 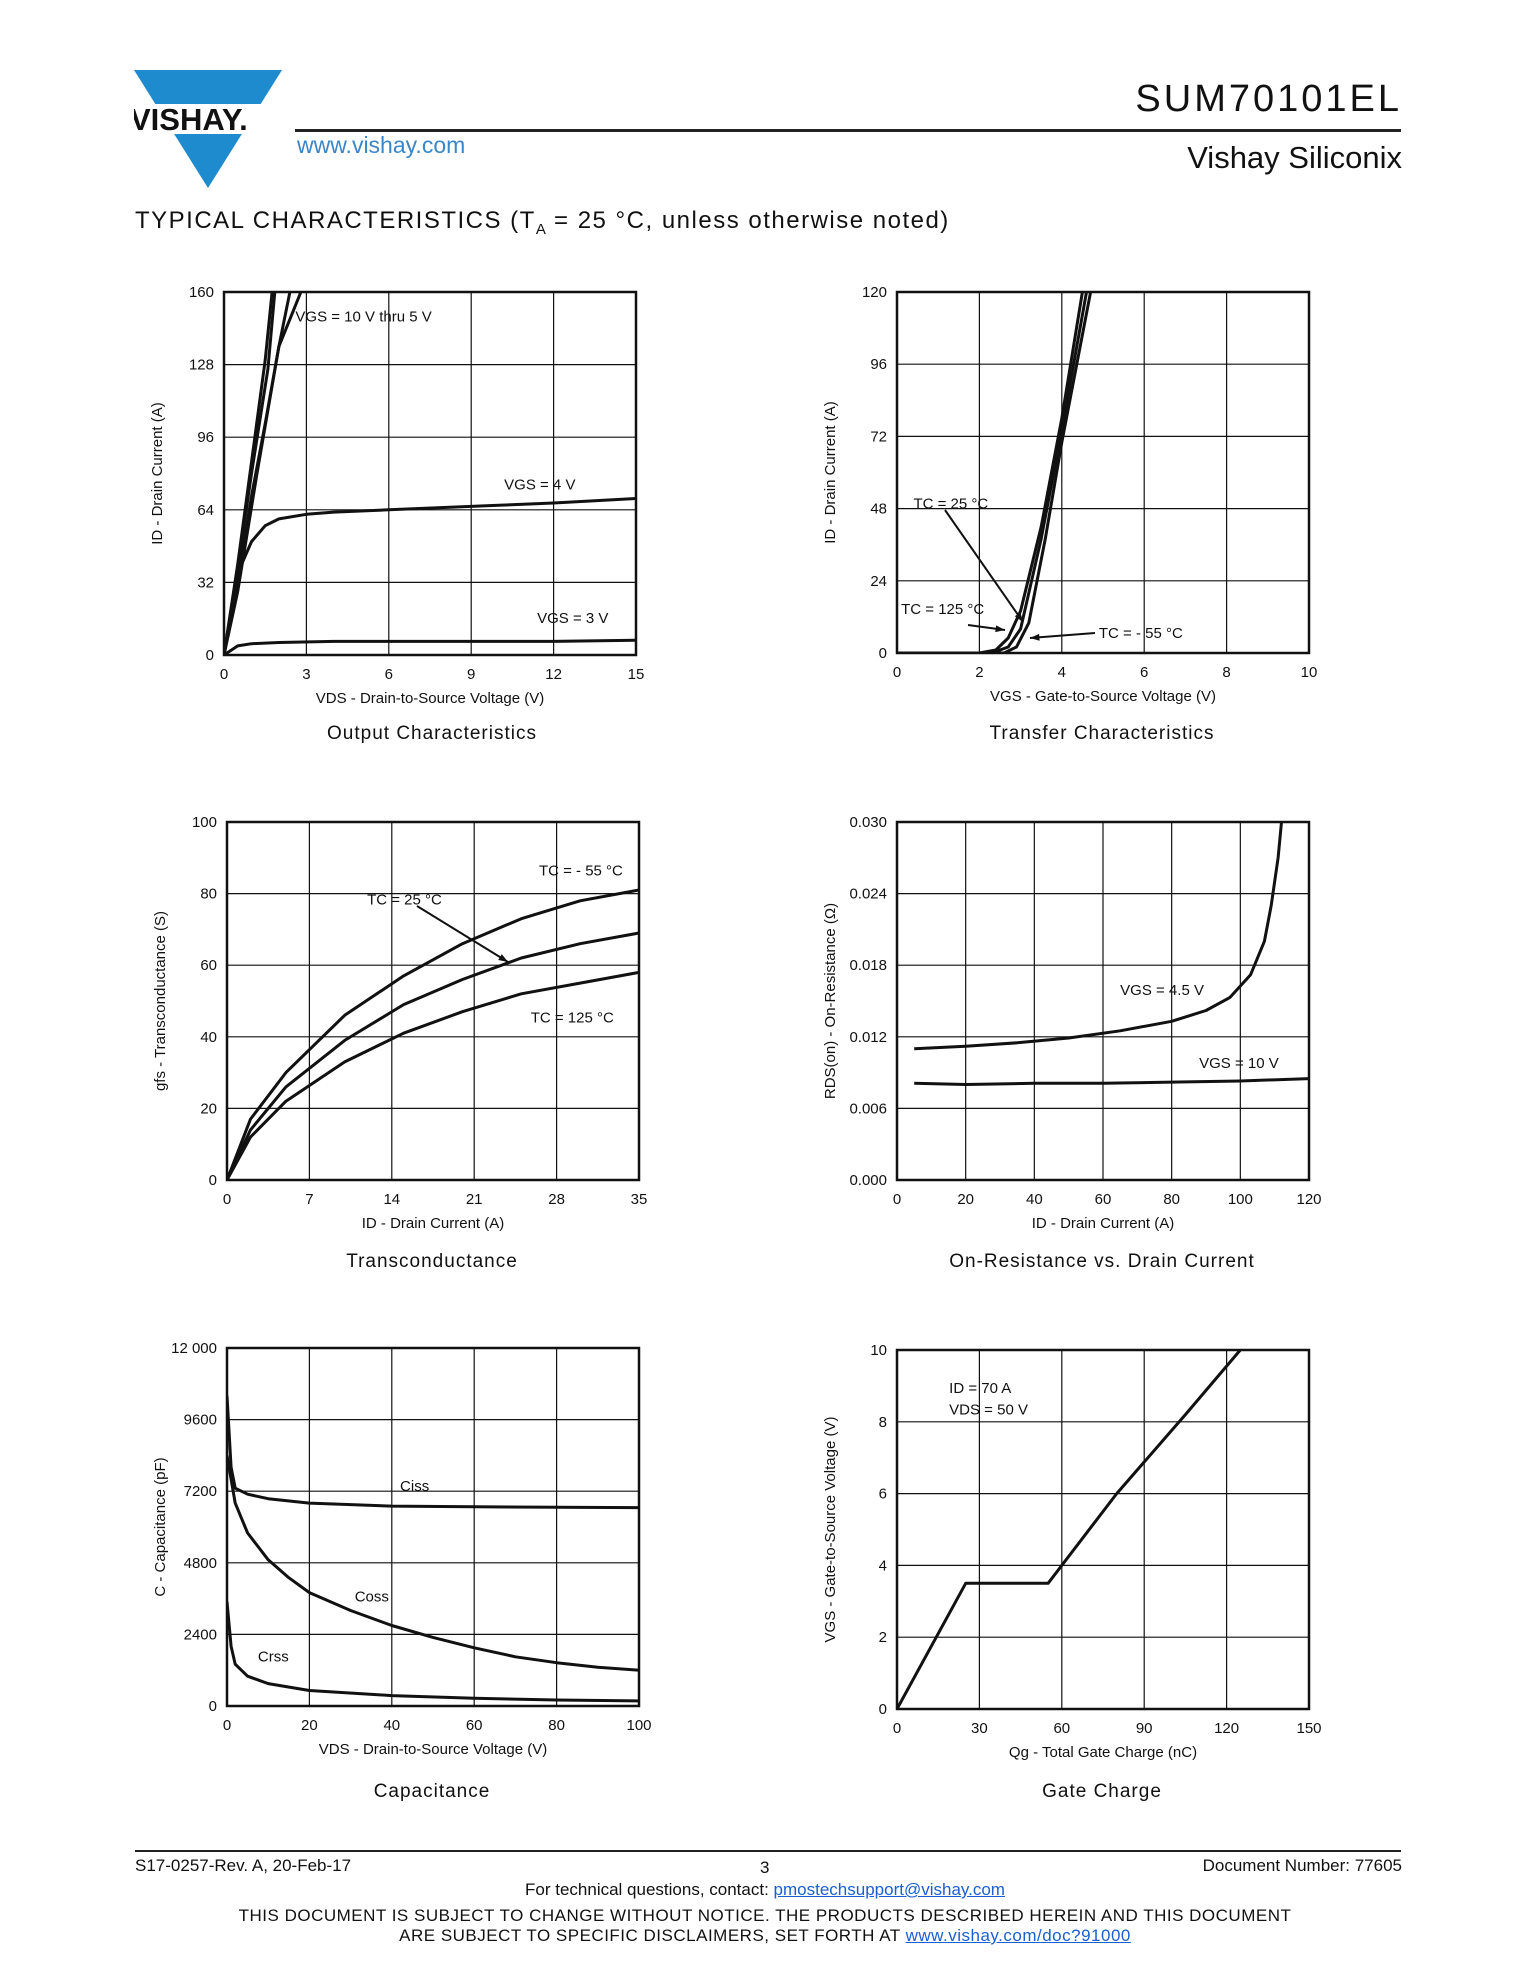 I want to click on y-tick-label: 0.018, so click(x=868, y=965).